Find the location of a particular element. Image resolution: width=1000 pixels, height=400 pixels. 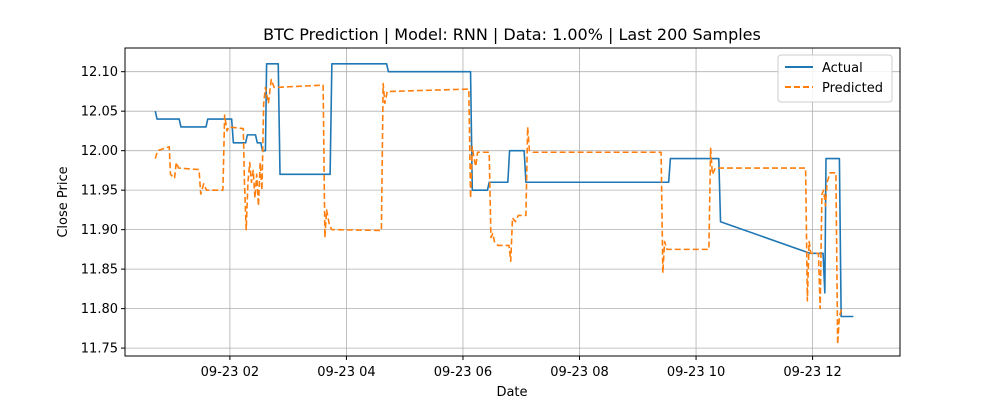

y-axis-label: Close Price is located at coordinates (63, 201).